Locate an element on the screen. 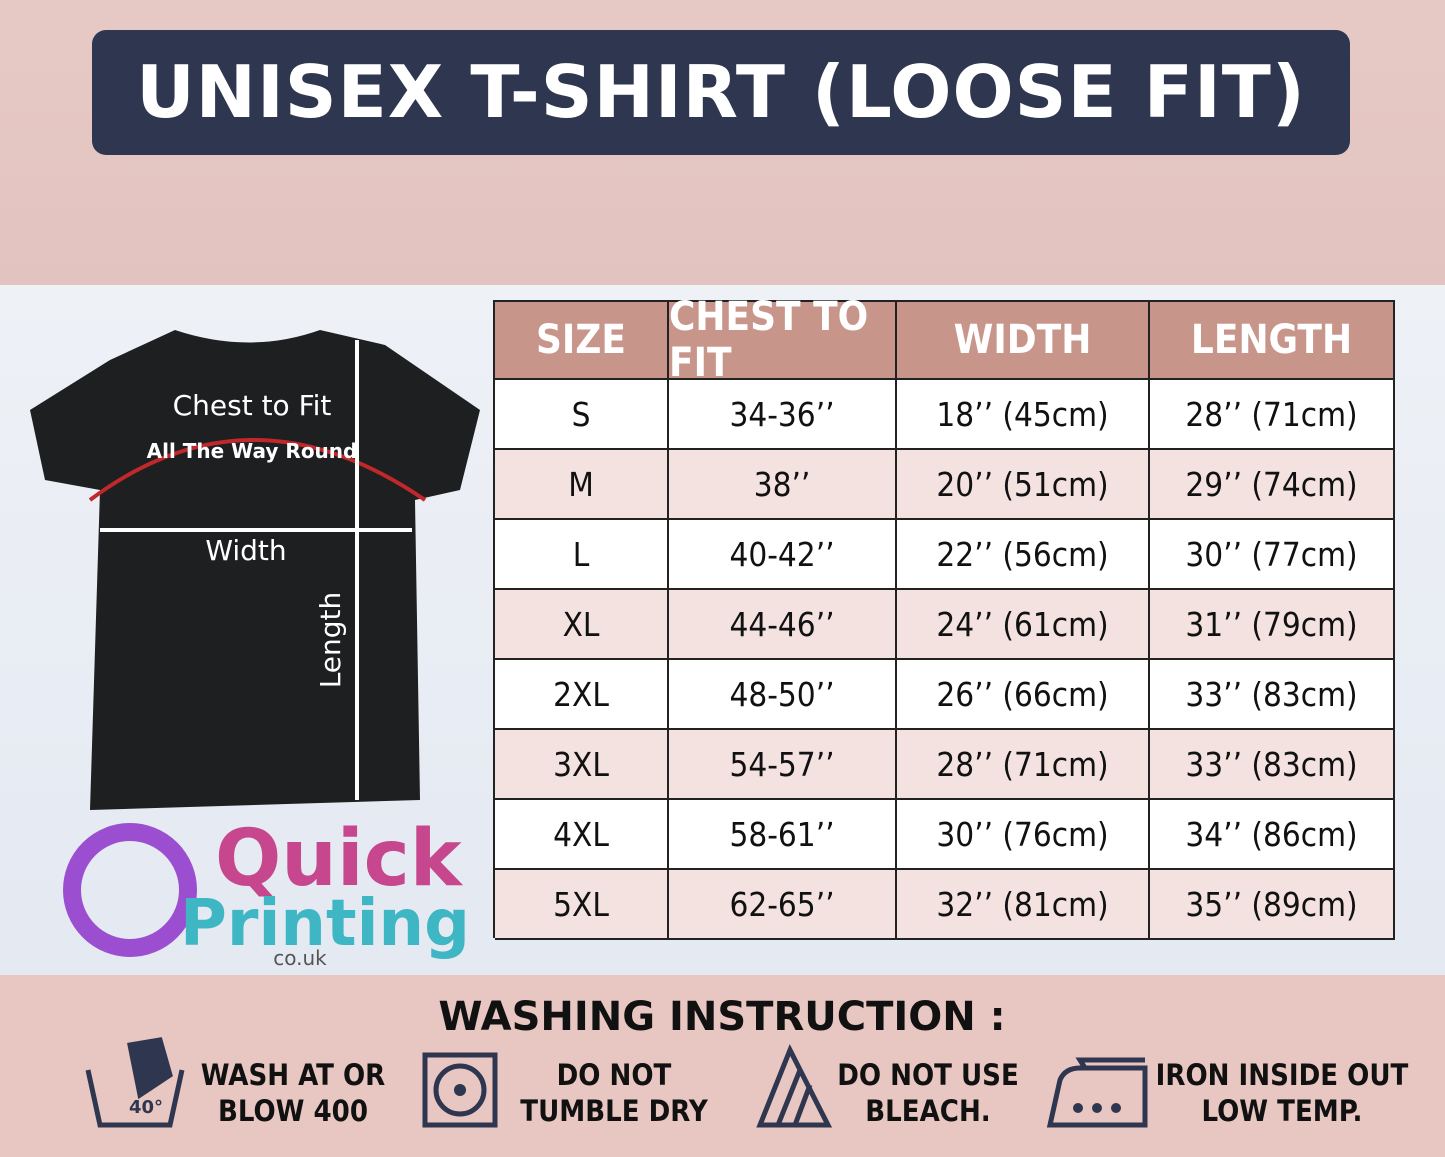  table-cell: 26’’ (66cm) is located at coordinates (1023, 695).